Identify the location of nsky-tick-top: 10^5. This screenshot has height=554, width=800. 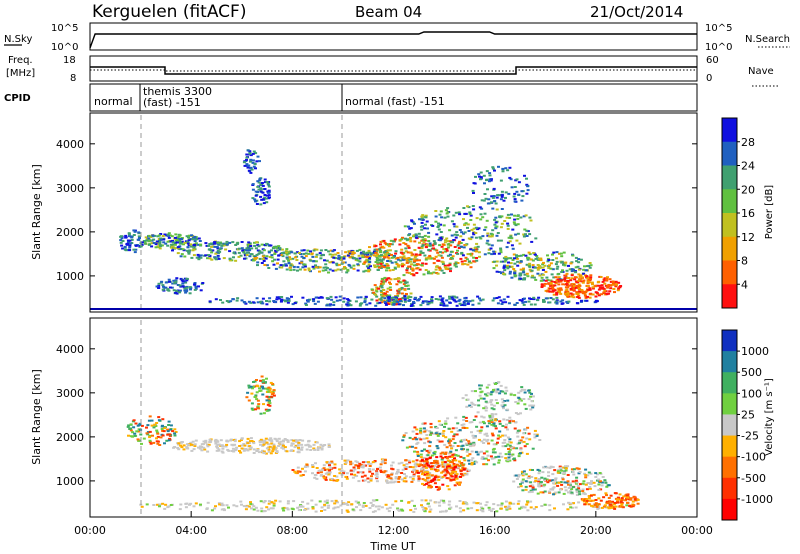
(64, 28).